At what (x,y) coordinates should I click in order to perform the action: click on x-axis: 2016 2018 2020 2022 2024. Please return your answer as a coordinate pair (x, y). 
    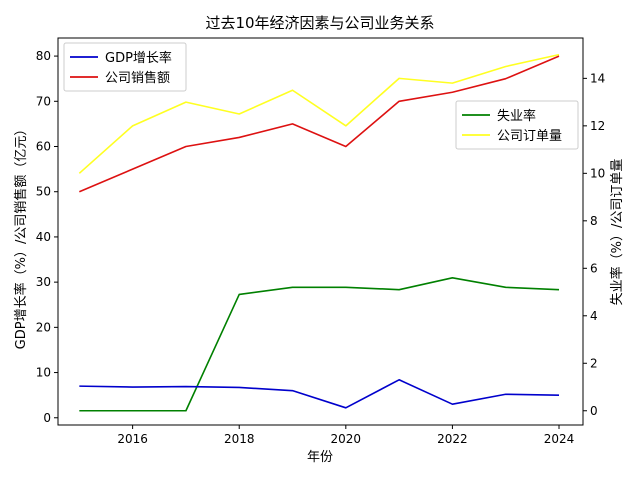
    Looking at the image, I should click on (345, 435).